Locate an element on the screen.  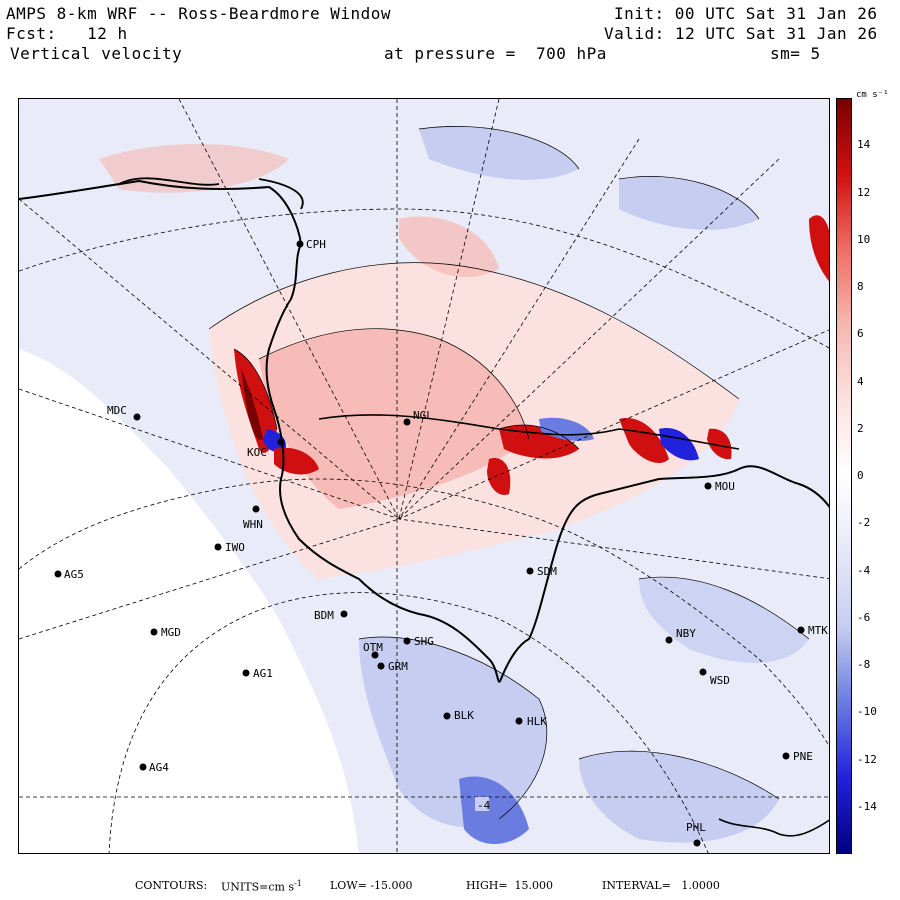
station-phl: PHL is located at coordinates (696, 834).